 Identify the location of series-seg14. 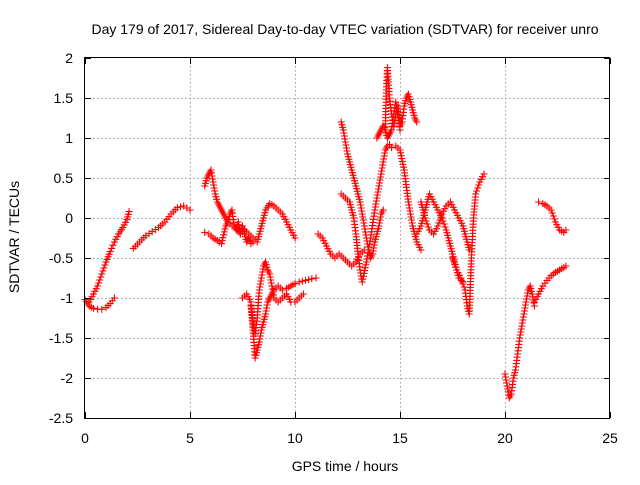
(445, 226).